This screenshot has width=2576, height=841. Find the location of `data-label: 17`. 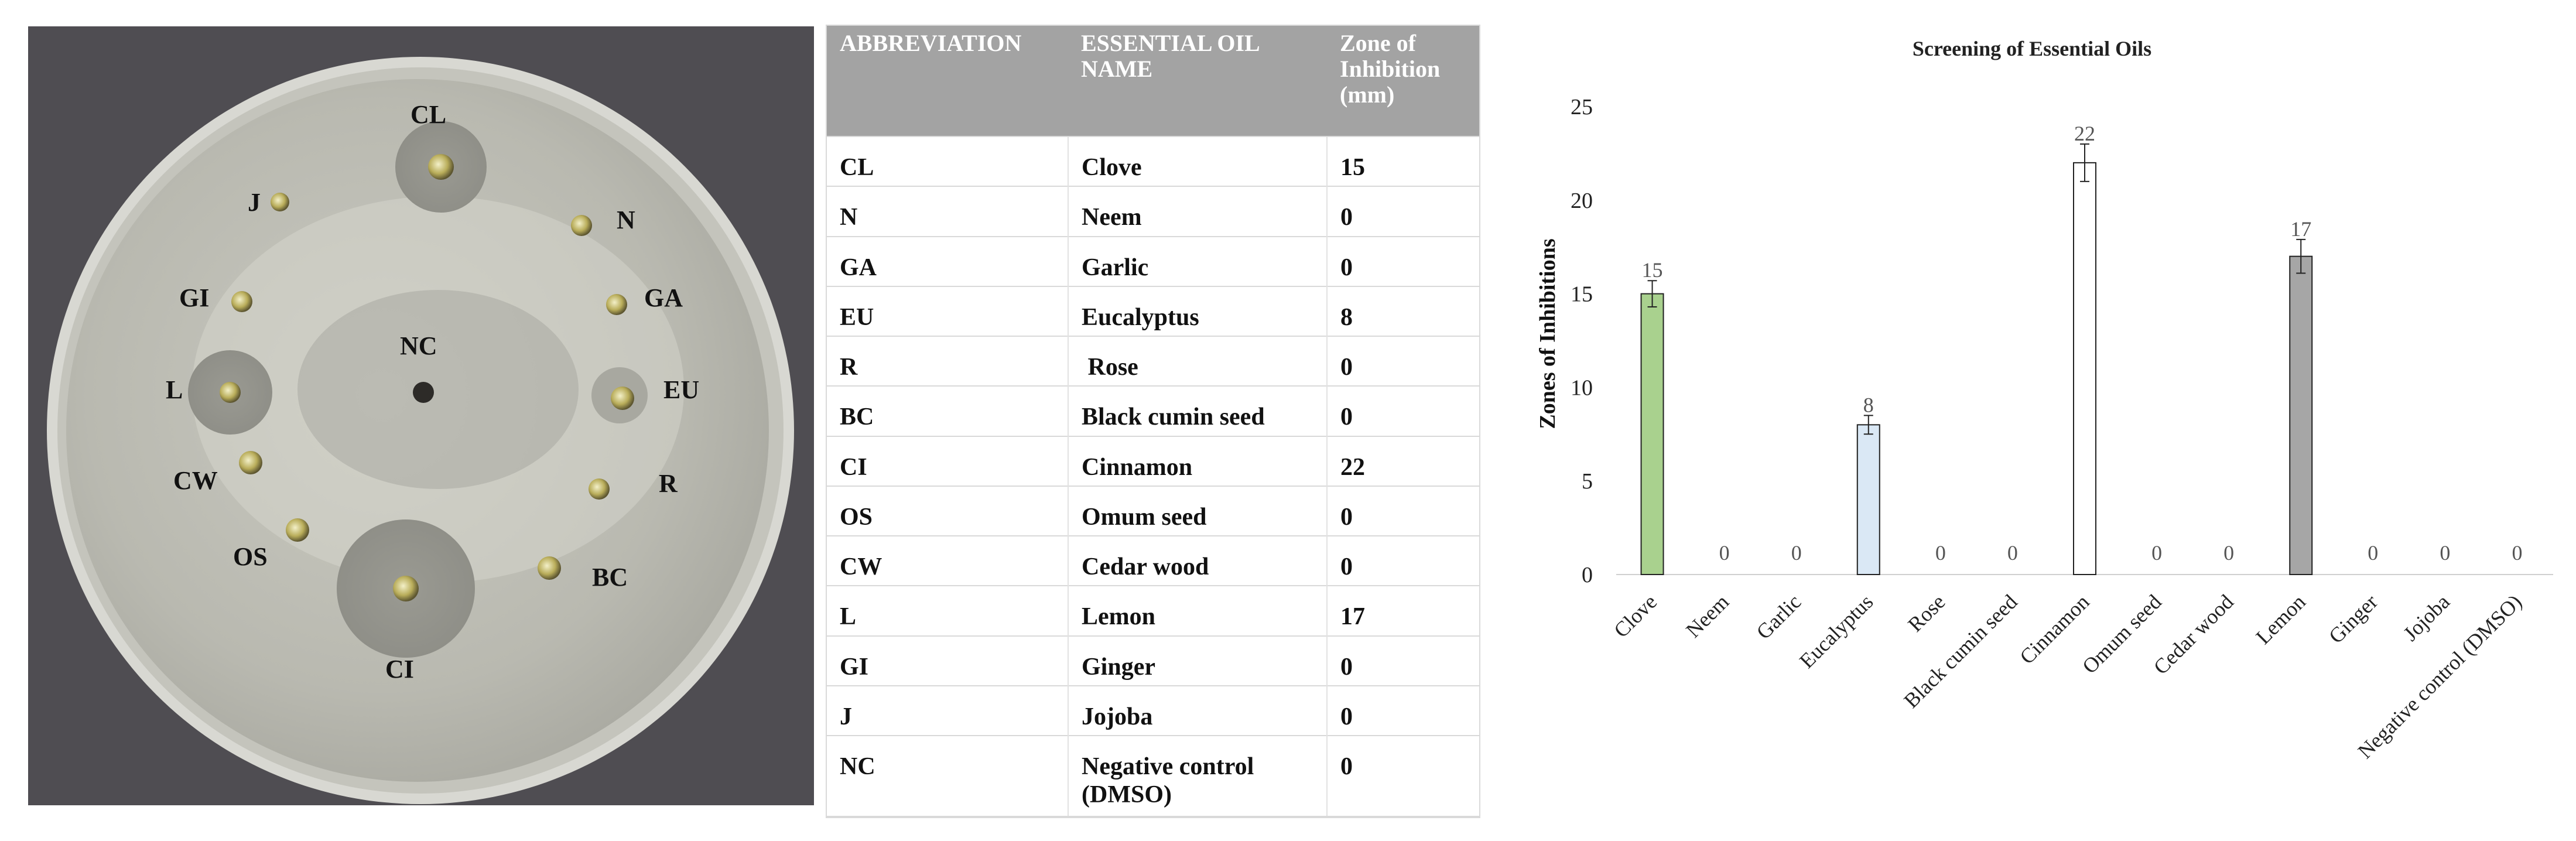

data-label: 17 is located at coordinates (2300, 229).